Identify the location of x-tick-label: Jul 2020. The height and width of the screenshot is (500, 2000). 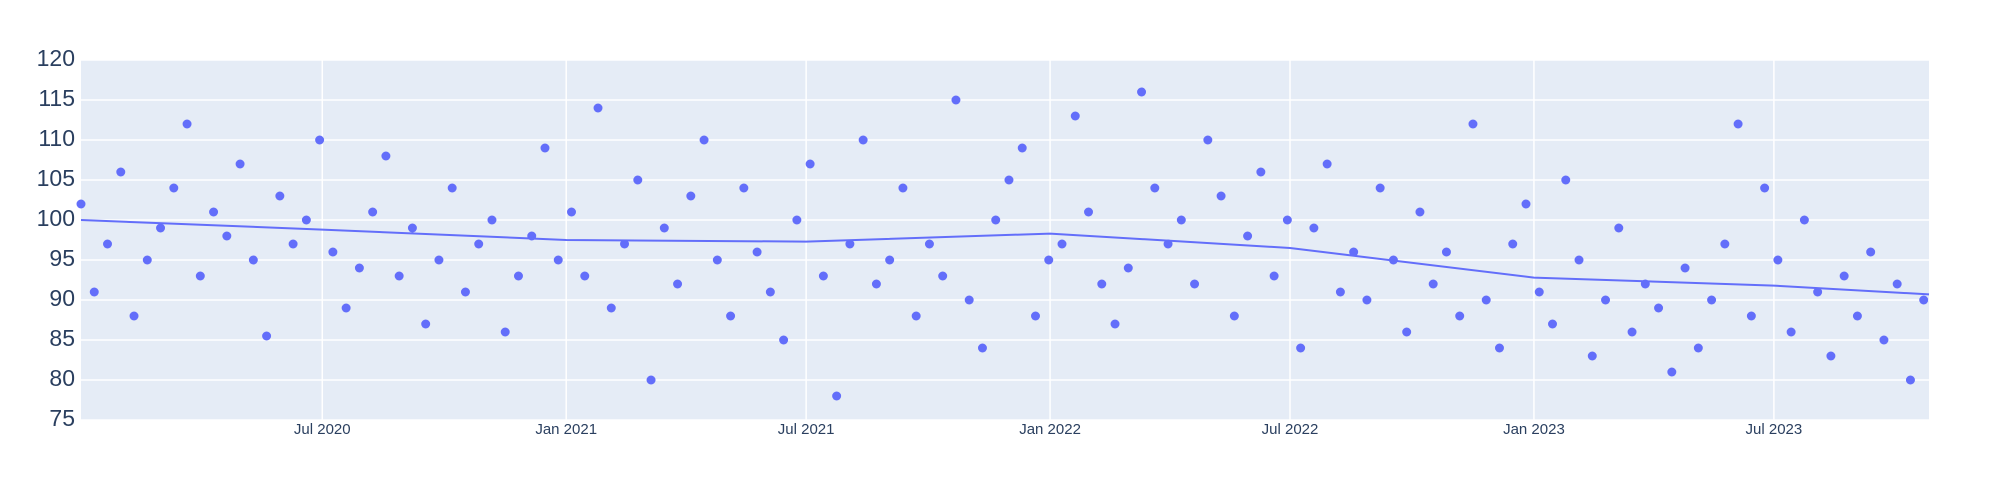
(322, 429).